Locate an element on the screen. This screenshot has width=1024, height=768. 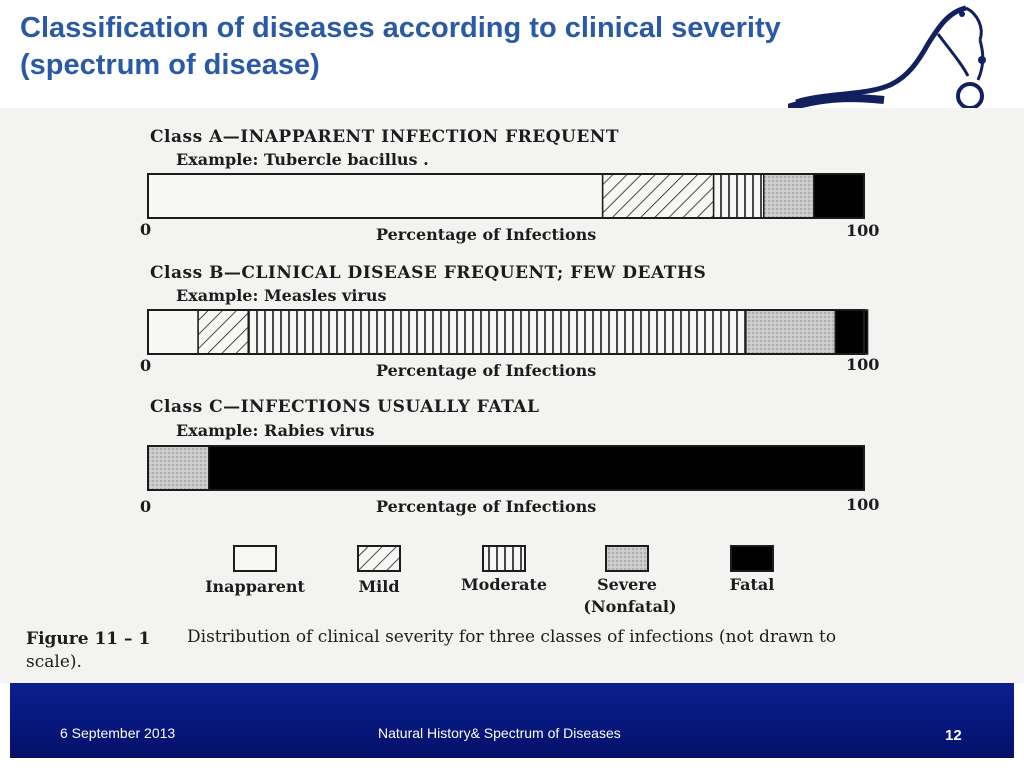
class-a-tick-end: 100 is located at coordinates (862, 230).